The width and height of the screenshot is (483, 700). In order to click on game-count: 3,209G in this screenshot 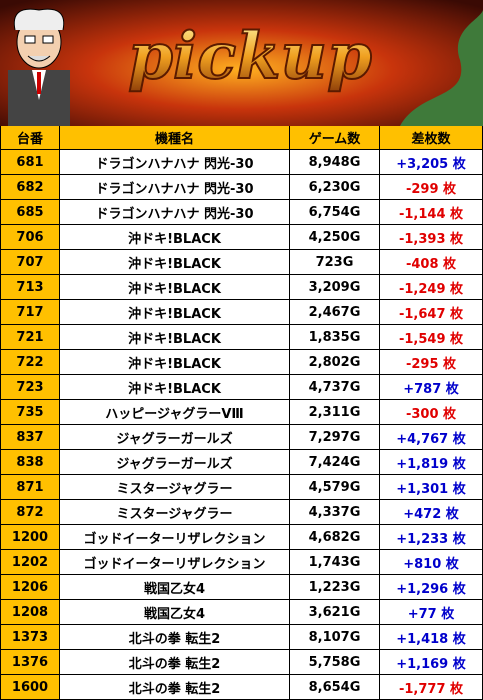, I will do `click(335, 287)`.